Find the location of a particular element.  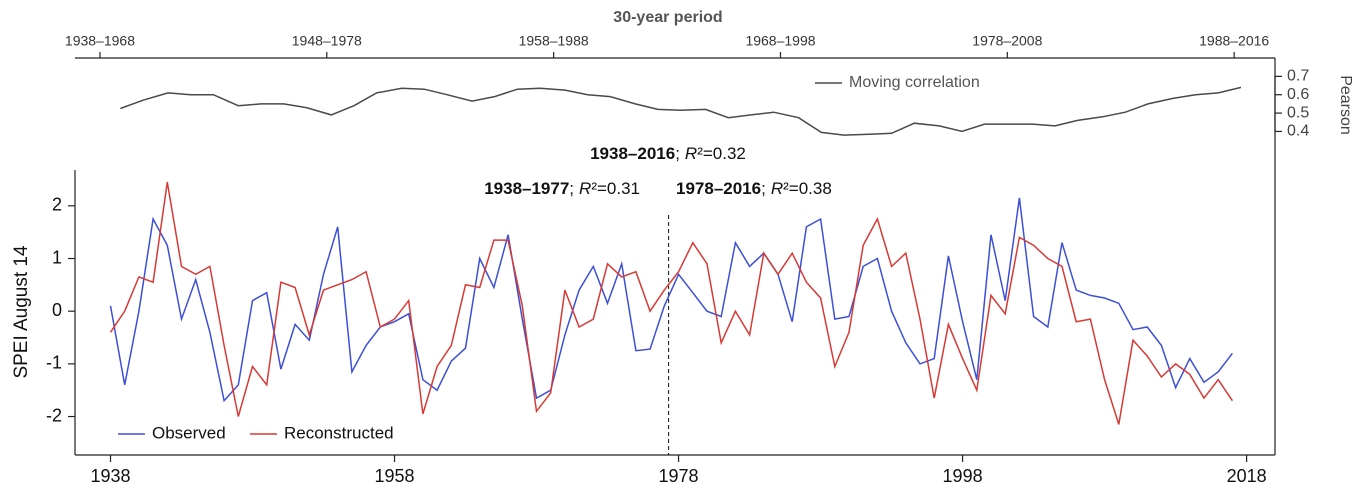

x-tick-label: 1958 is located at coordinates (395, 476).